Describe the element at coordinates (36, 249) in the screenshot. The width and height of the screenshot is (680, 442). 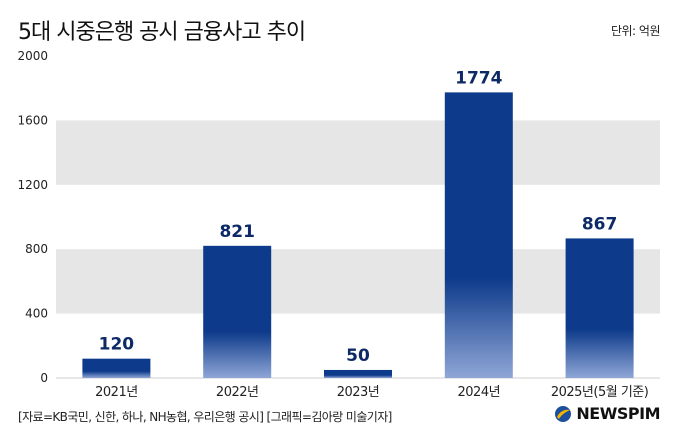
I see `y-tick-label: 800` at that location.